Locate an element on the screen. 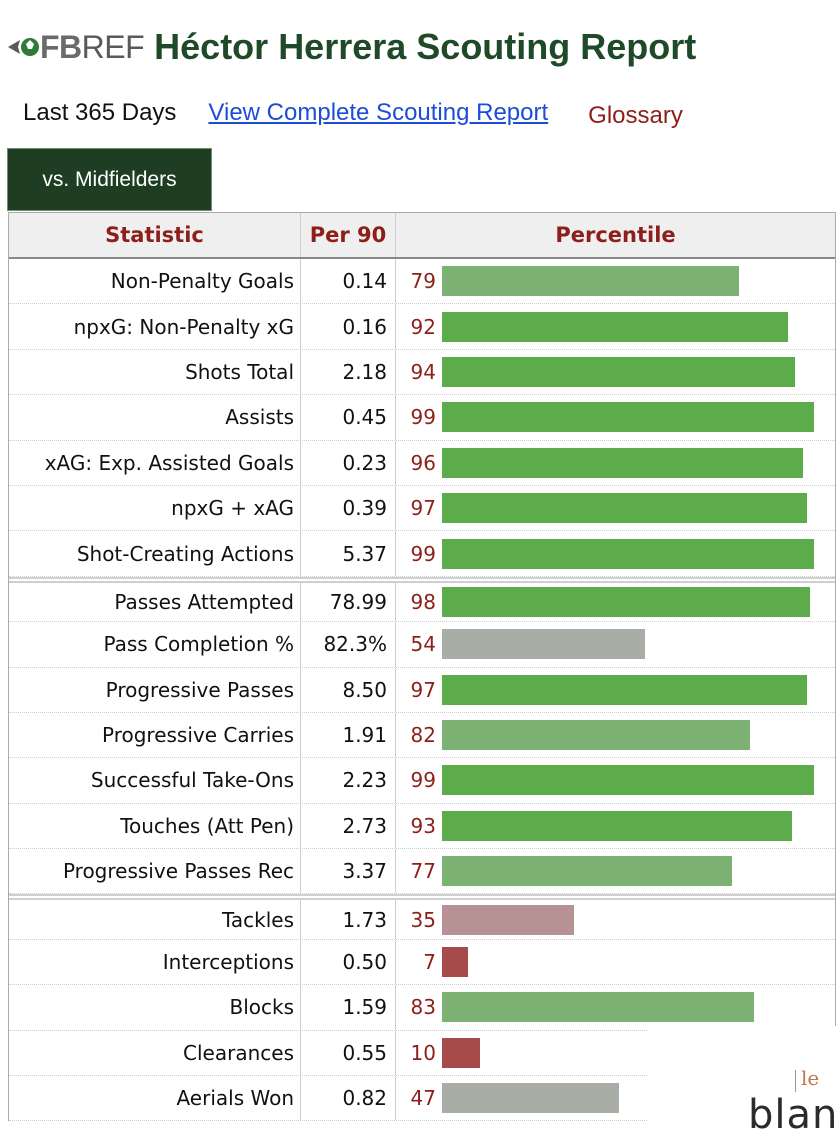 Image resolution: width=837 pixels, height=1148 pixels. statistic-cell: npxG: Non-Penalty xG is located at coordinates (155, 326).